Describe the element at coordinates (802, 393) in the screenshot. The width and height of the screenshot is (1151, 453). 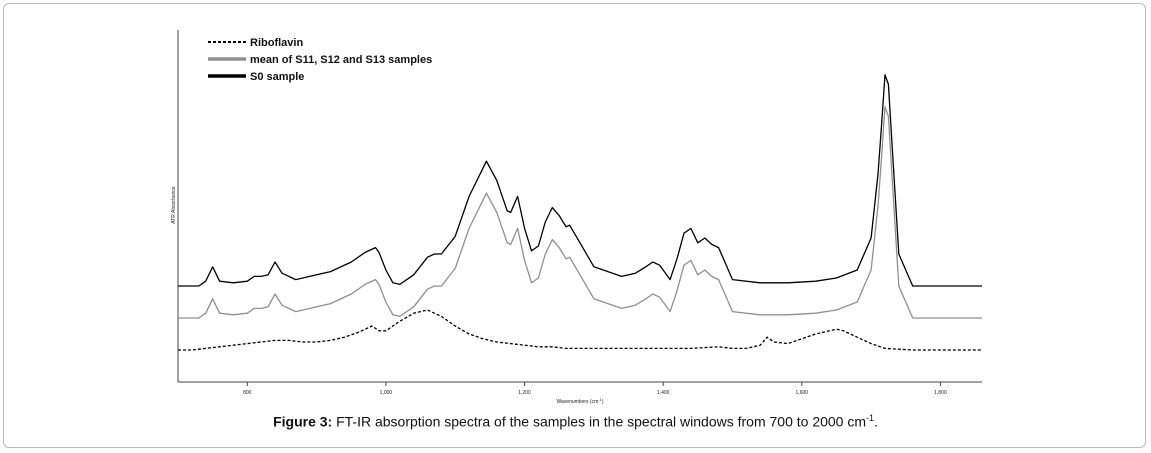
I see `x-tick-label: 1,600` at that location.